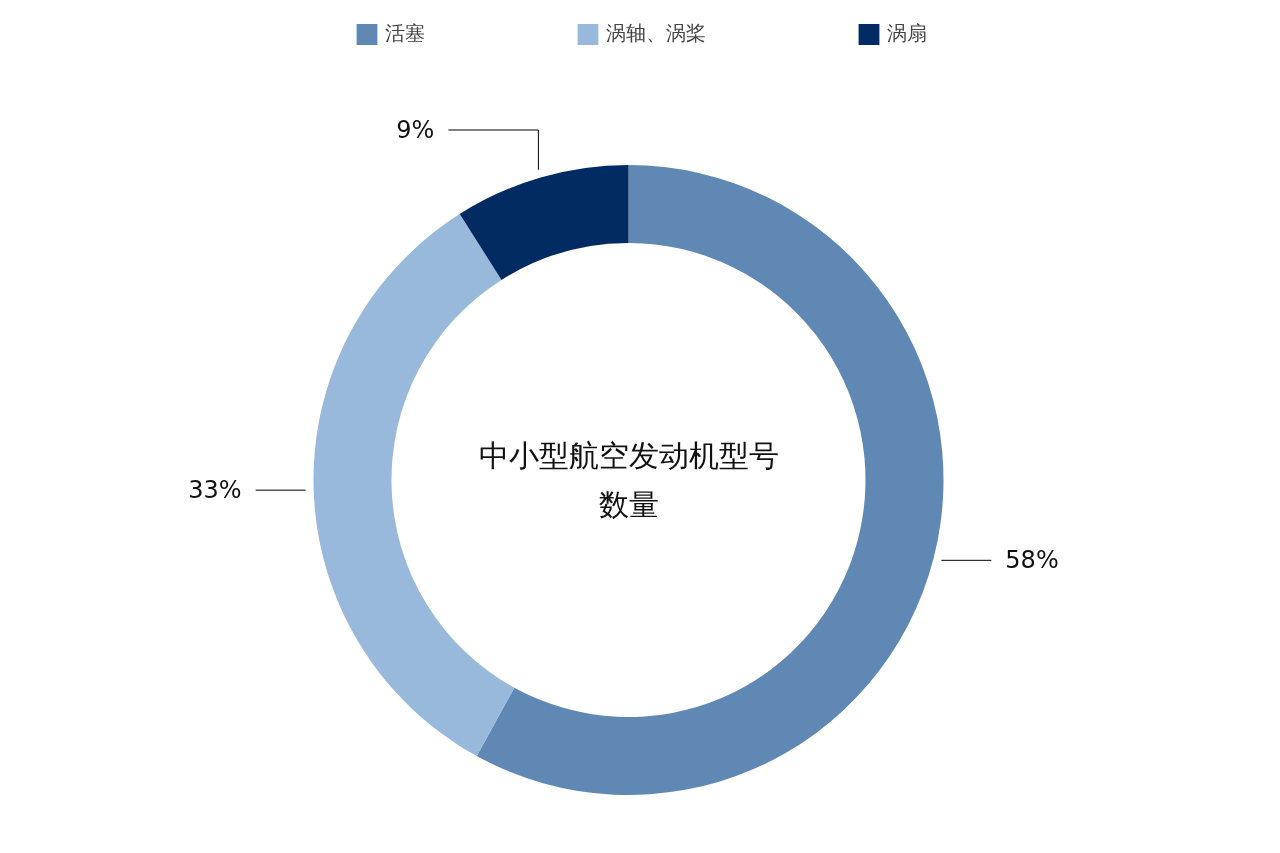 This screenshot has height=853, width=1280. I want to click on legend-label: 活塞, so click(404, 33).